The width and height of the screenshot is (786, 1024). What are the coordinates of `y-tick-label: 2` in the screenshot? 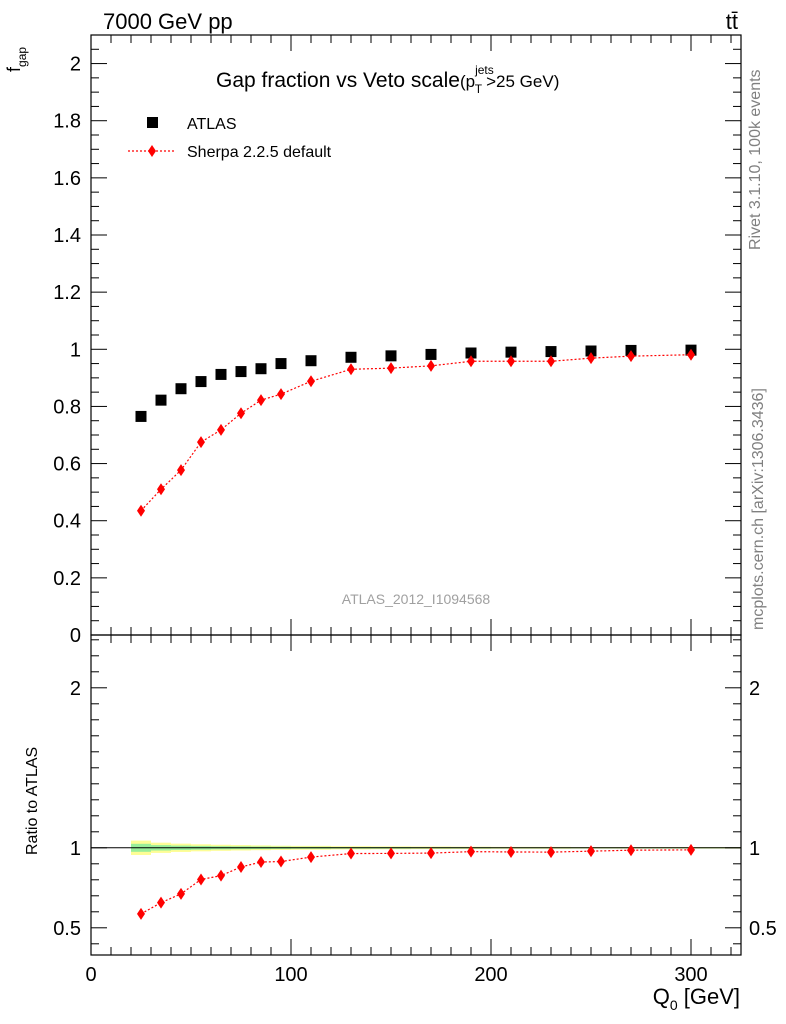 It's located at (75, 65).